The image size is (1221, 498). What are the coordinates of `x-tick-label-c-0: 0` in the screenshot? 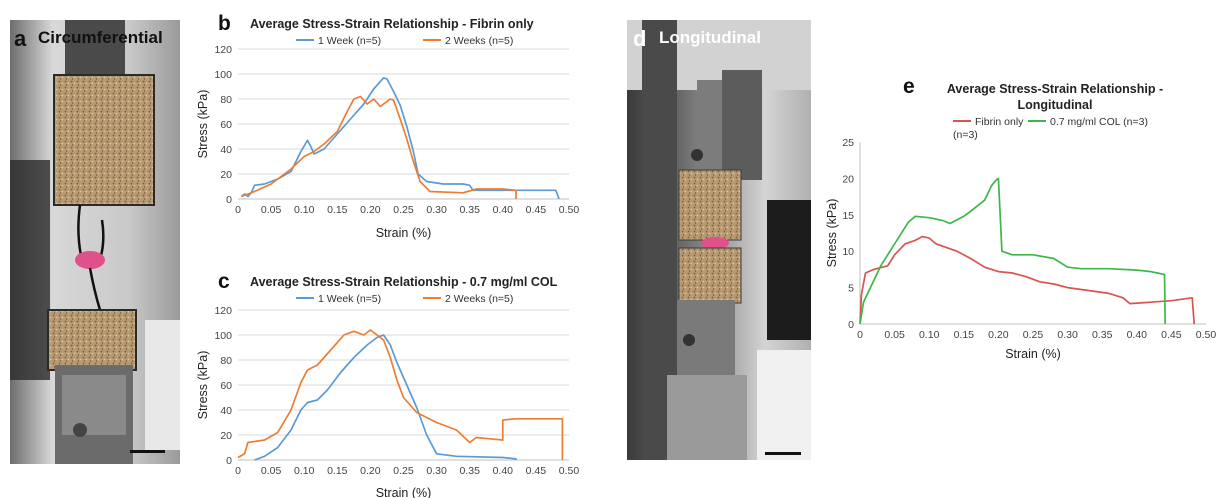 It's located at (238, 471).